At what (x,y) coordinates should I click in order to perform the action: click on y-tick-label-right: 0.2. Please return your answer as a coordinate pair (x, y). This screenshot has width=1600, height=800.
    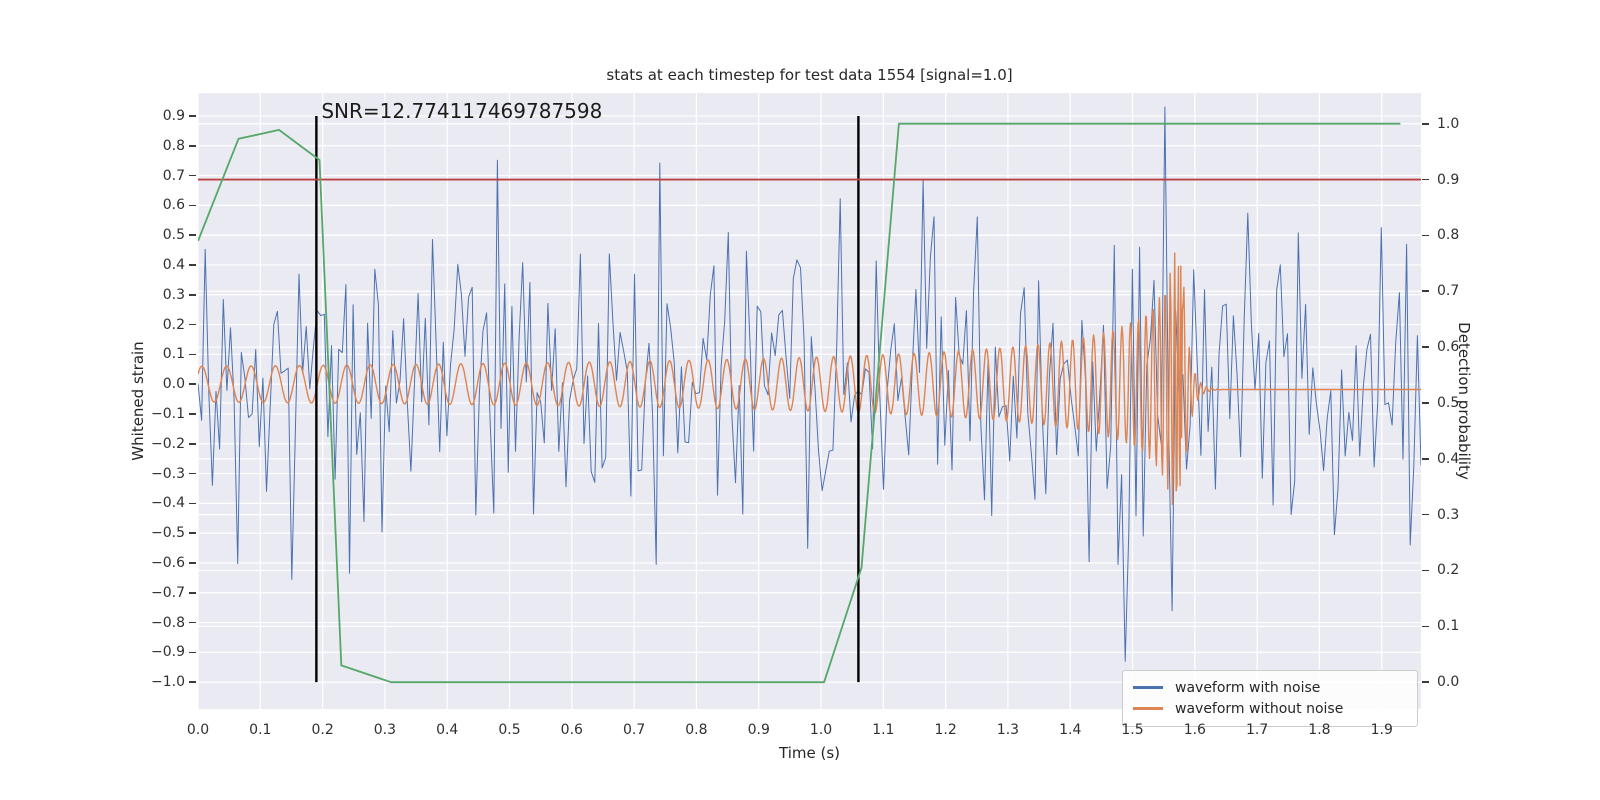
    Looking at the image, I should click on (1448, 570).